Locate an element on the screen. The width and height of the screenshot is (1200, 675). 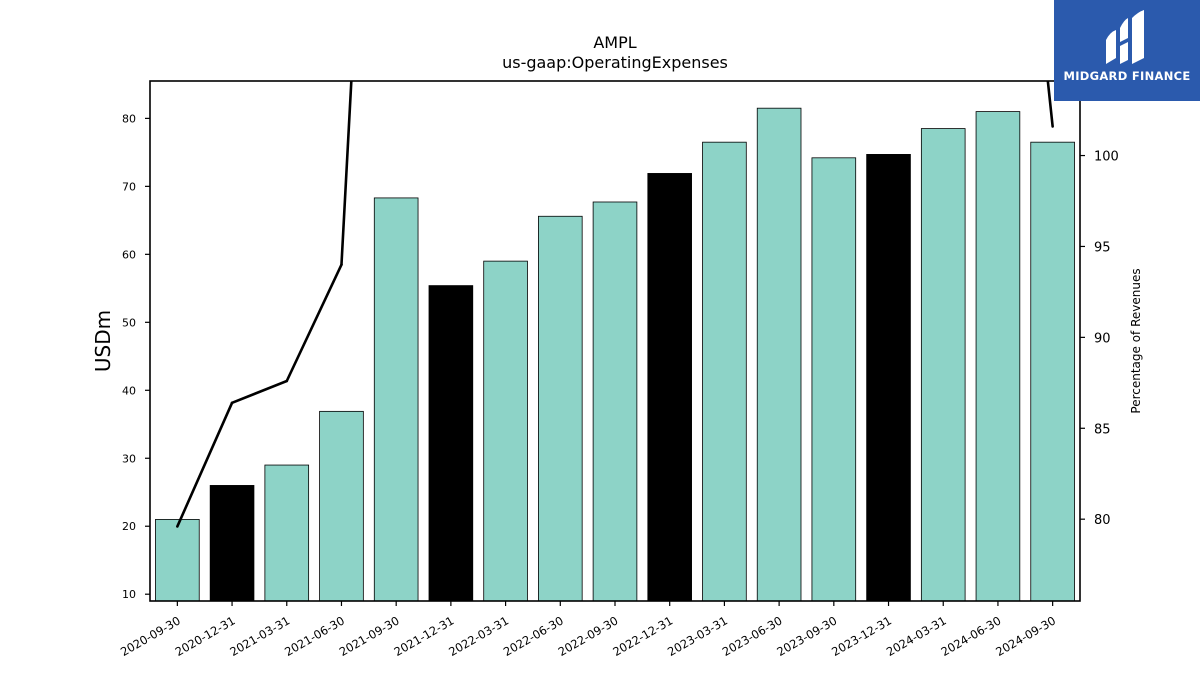
midgard-finance-logo-icon is located at coordinates (1125, 37).